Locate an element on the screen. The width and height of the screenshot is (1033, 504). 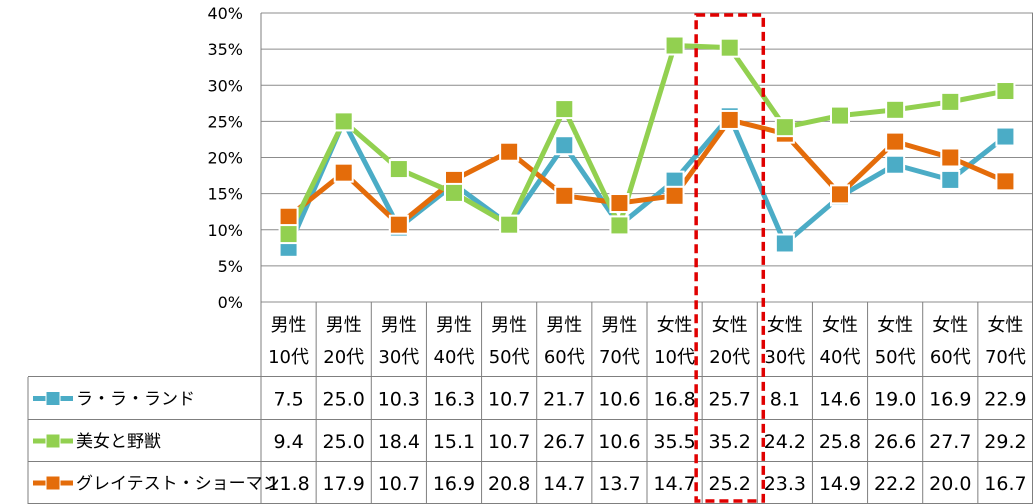
category-label-line2: 40代 is located at coordinates (454, 357).